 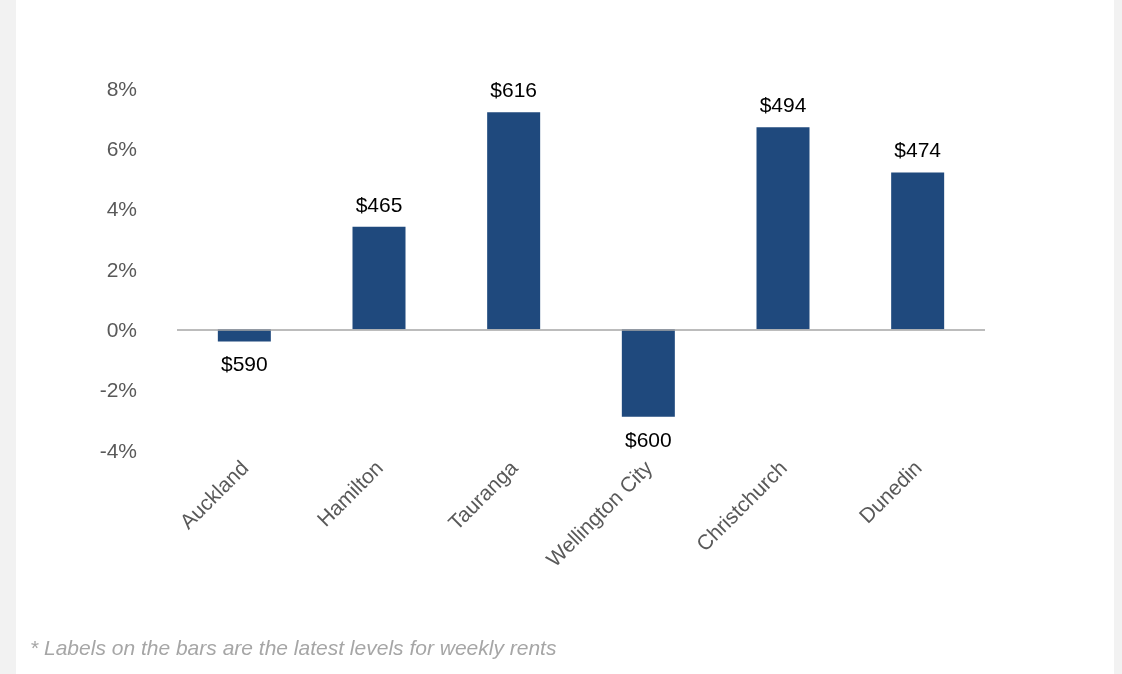 What do you see at coordinates (648, 439) in the screenshot?
I see `annotation: $600` at bounding box center [648, 439].